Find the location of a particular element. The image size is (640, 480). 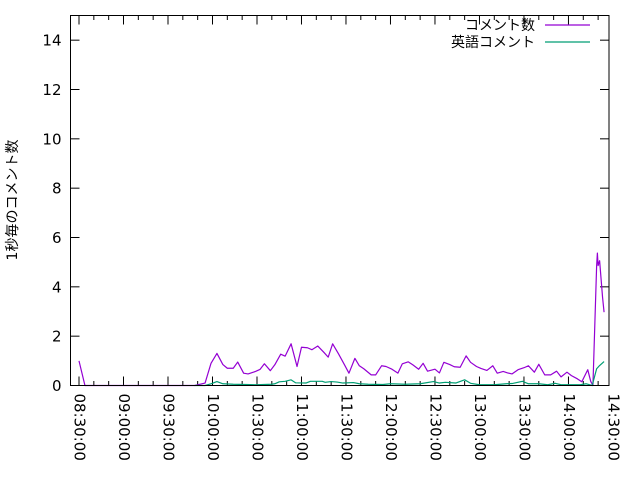

legend-label-comments: コメント数 is located at coordinates (500, 26).